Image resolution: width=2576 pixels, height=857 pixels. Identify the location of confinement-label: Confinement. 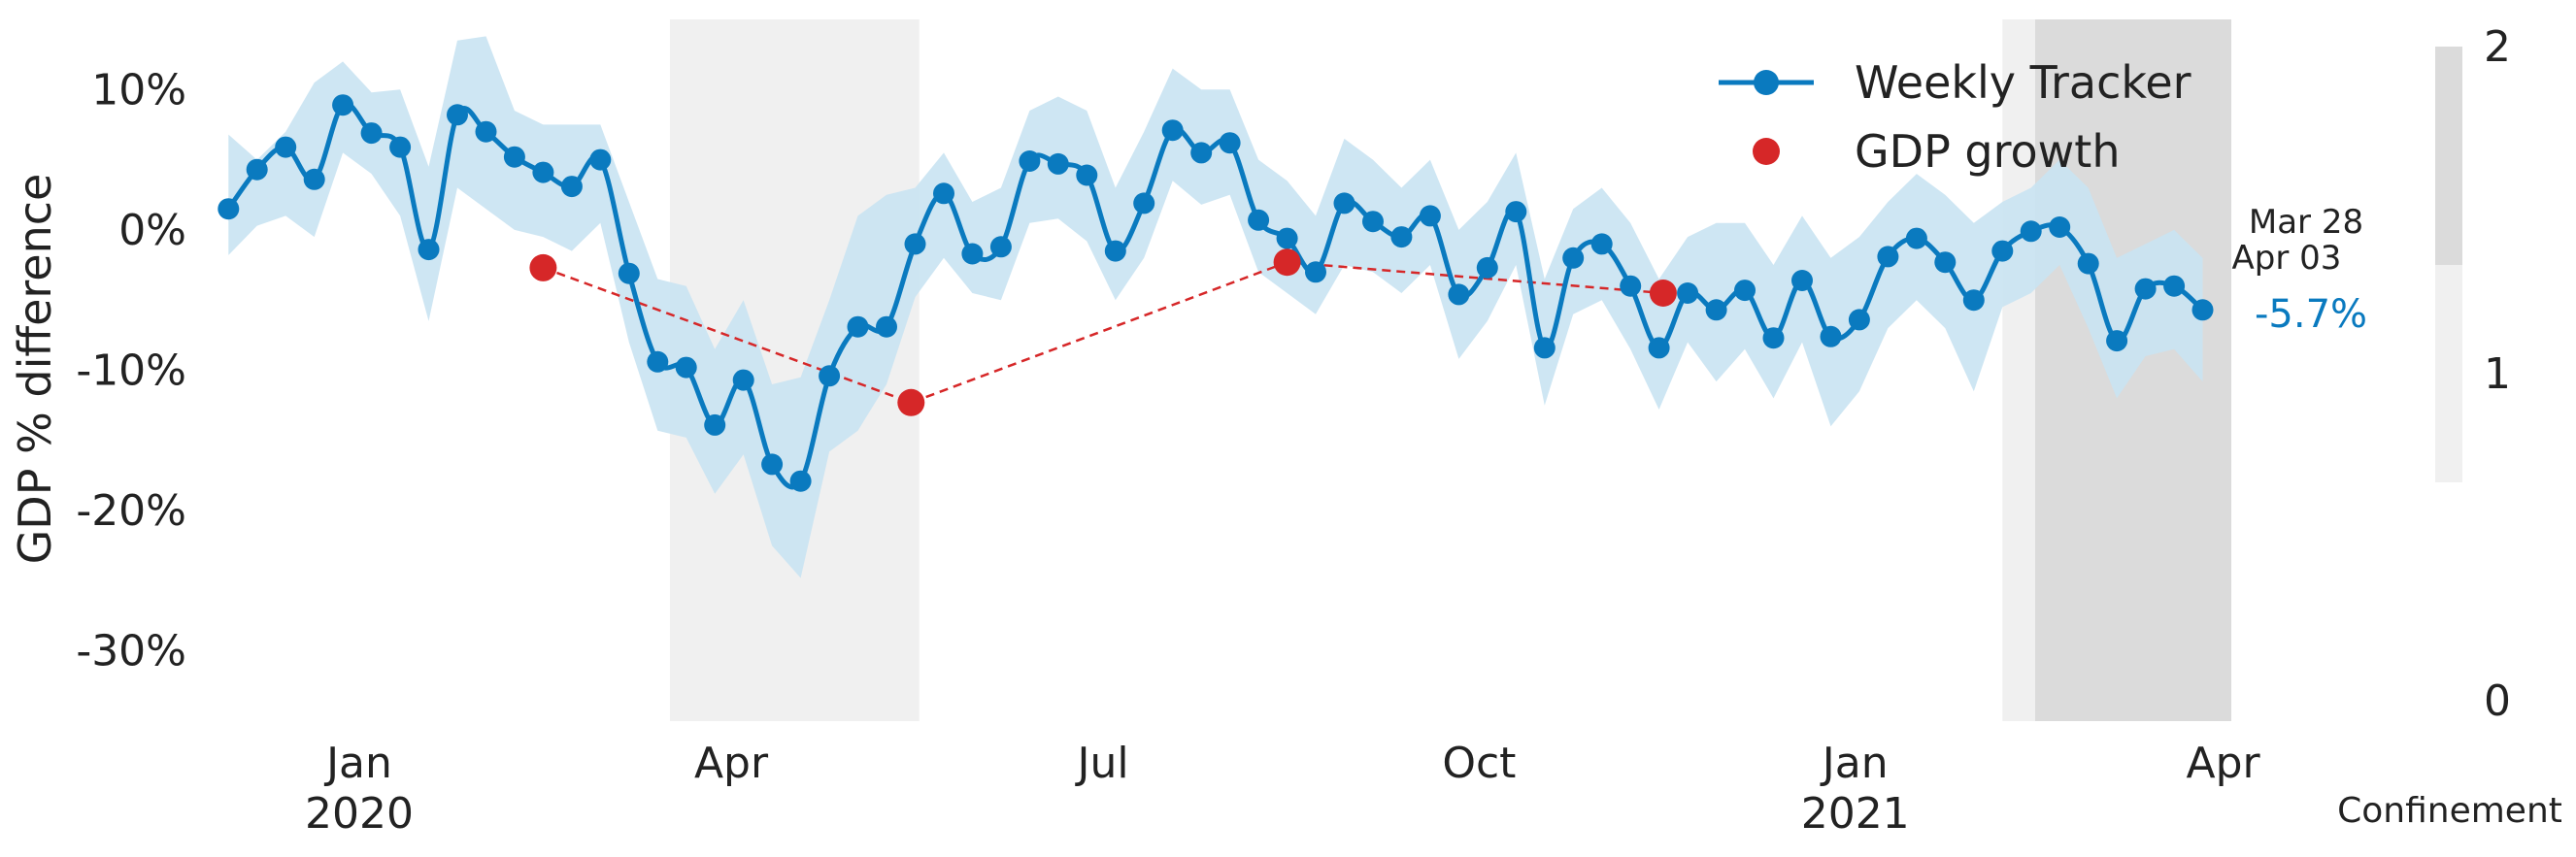
(2449, 811).